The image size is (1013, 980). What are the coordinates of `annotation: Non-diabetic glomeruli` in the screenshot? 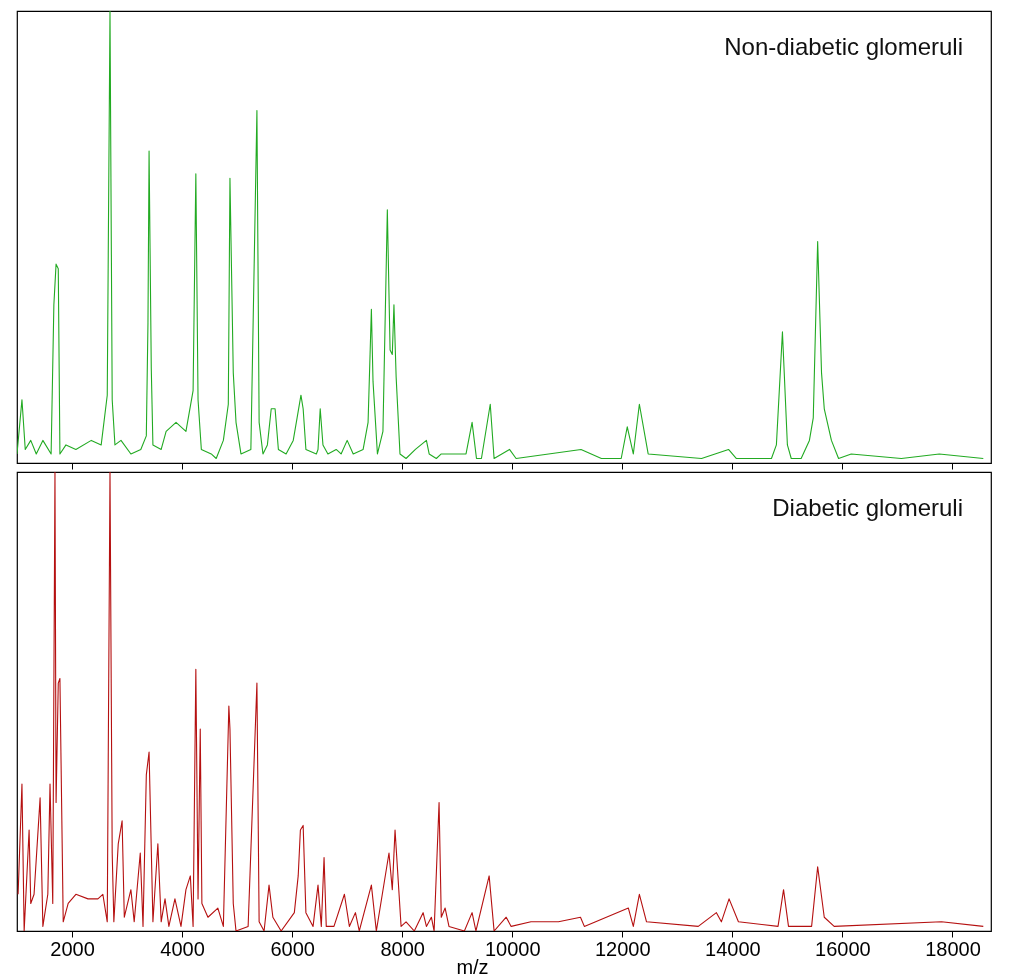 It's located at (843, 46).